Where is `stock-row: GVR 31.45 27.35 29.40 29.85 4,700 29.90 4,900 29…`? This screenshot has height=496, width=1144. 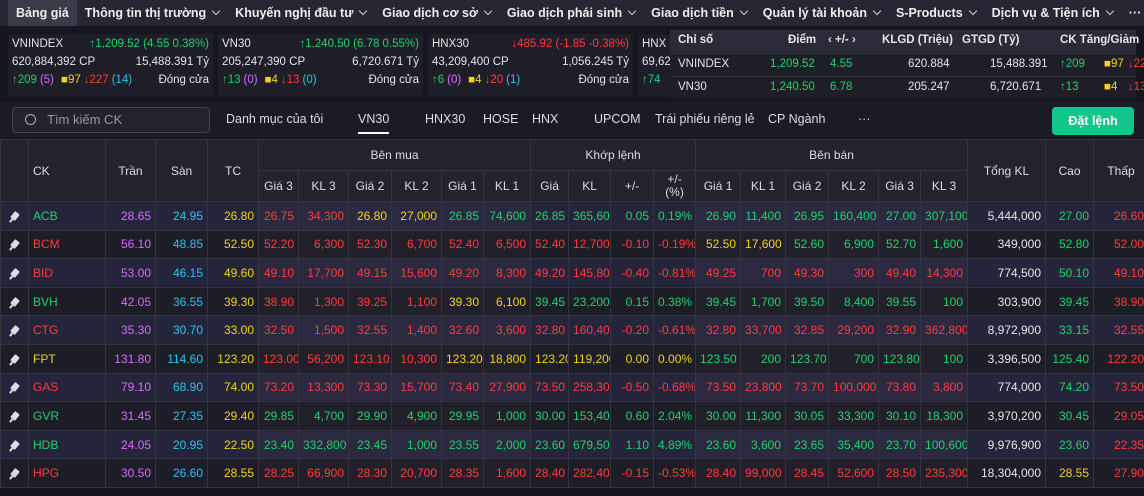 stock-row: GVR 31.45 27.35 29.40 29.85 4,700 29.90 4,900 29… is located at coordinates (572, 416).